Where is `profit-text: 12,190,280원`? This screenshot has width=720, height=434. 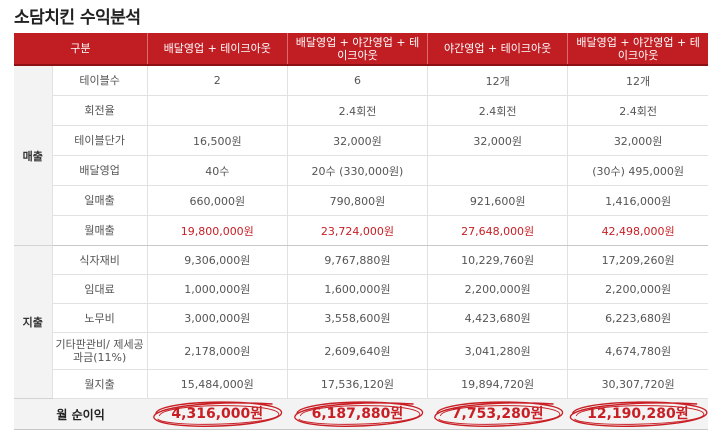 profit-text: 12,190,280원 is located at coordinates (638, 414).